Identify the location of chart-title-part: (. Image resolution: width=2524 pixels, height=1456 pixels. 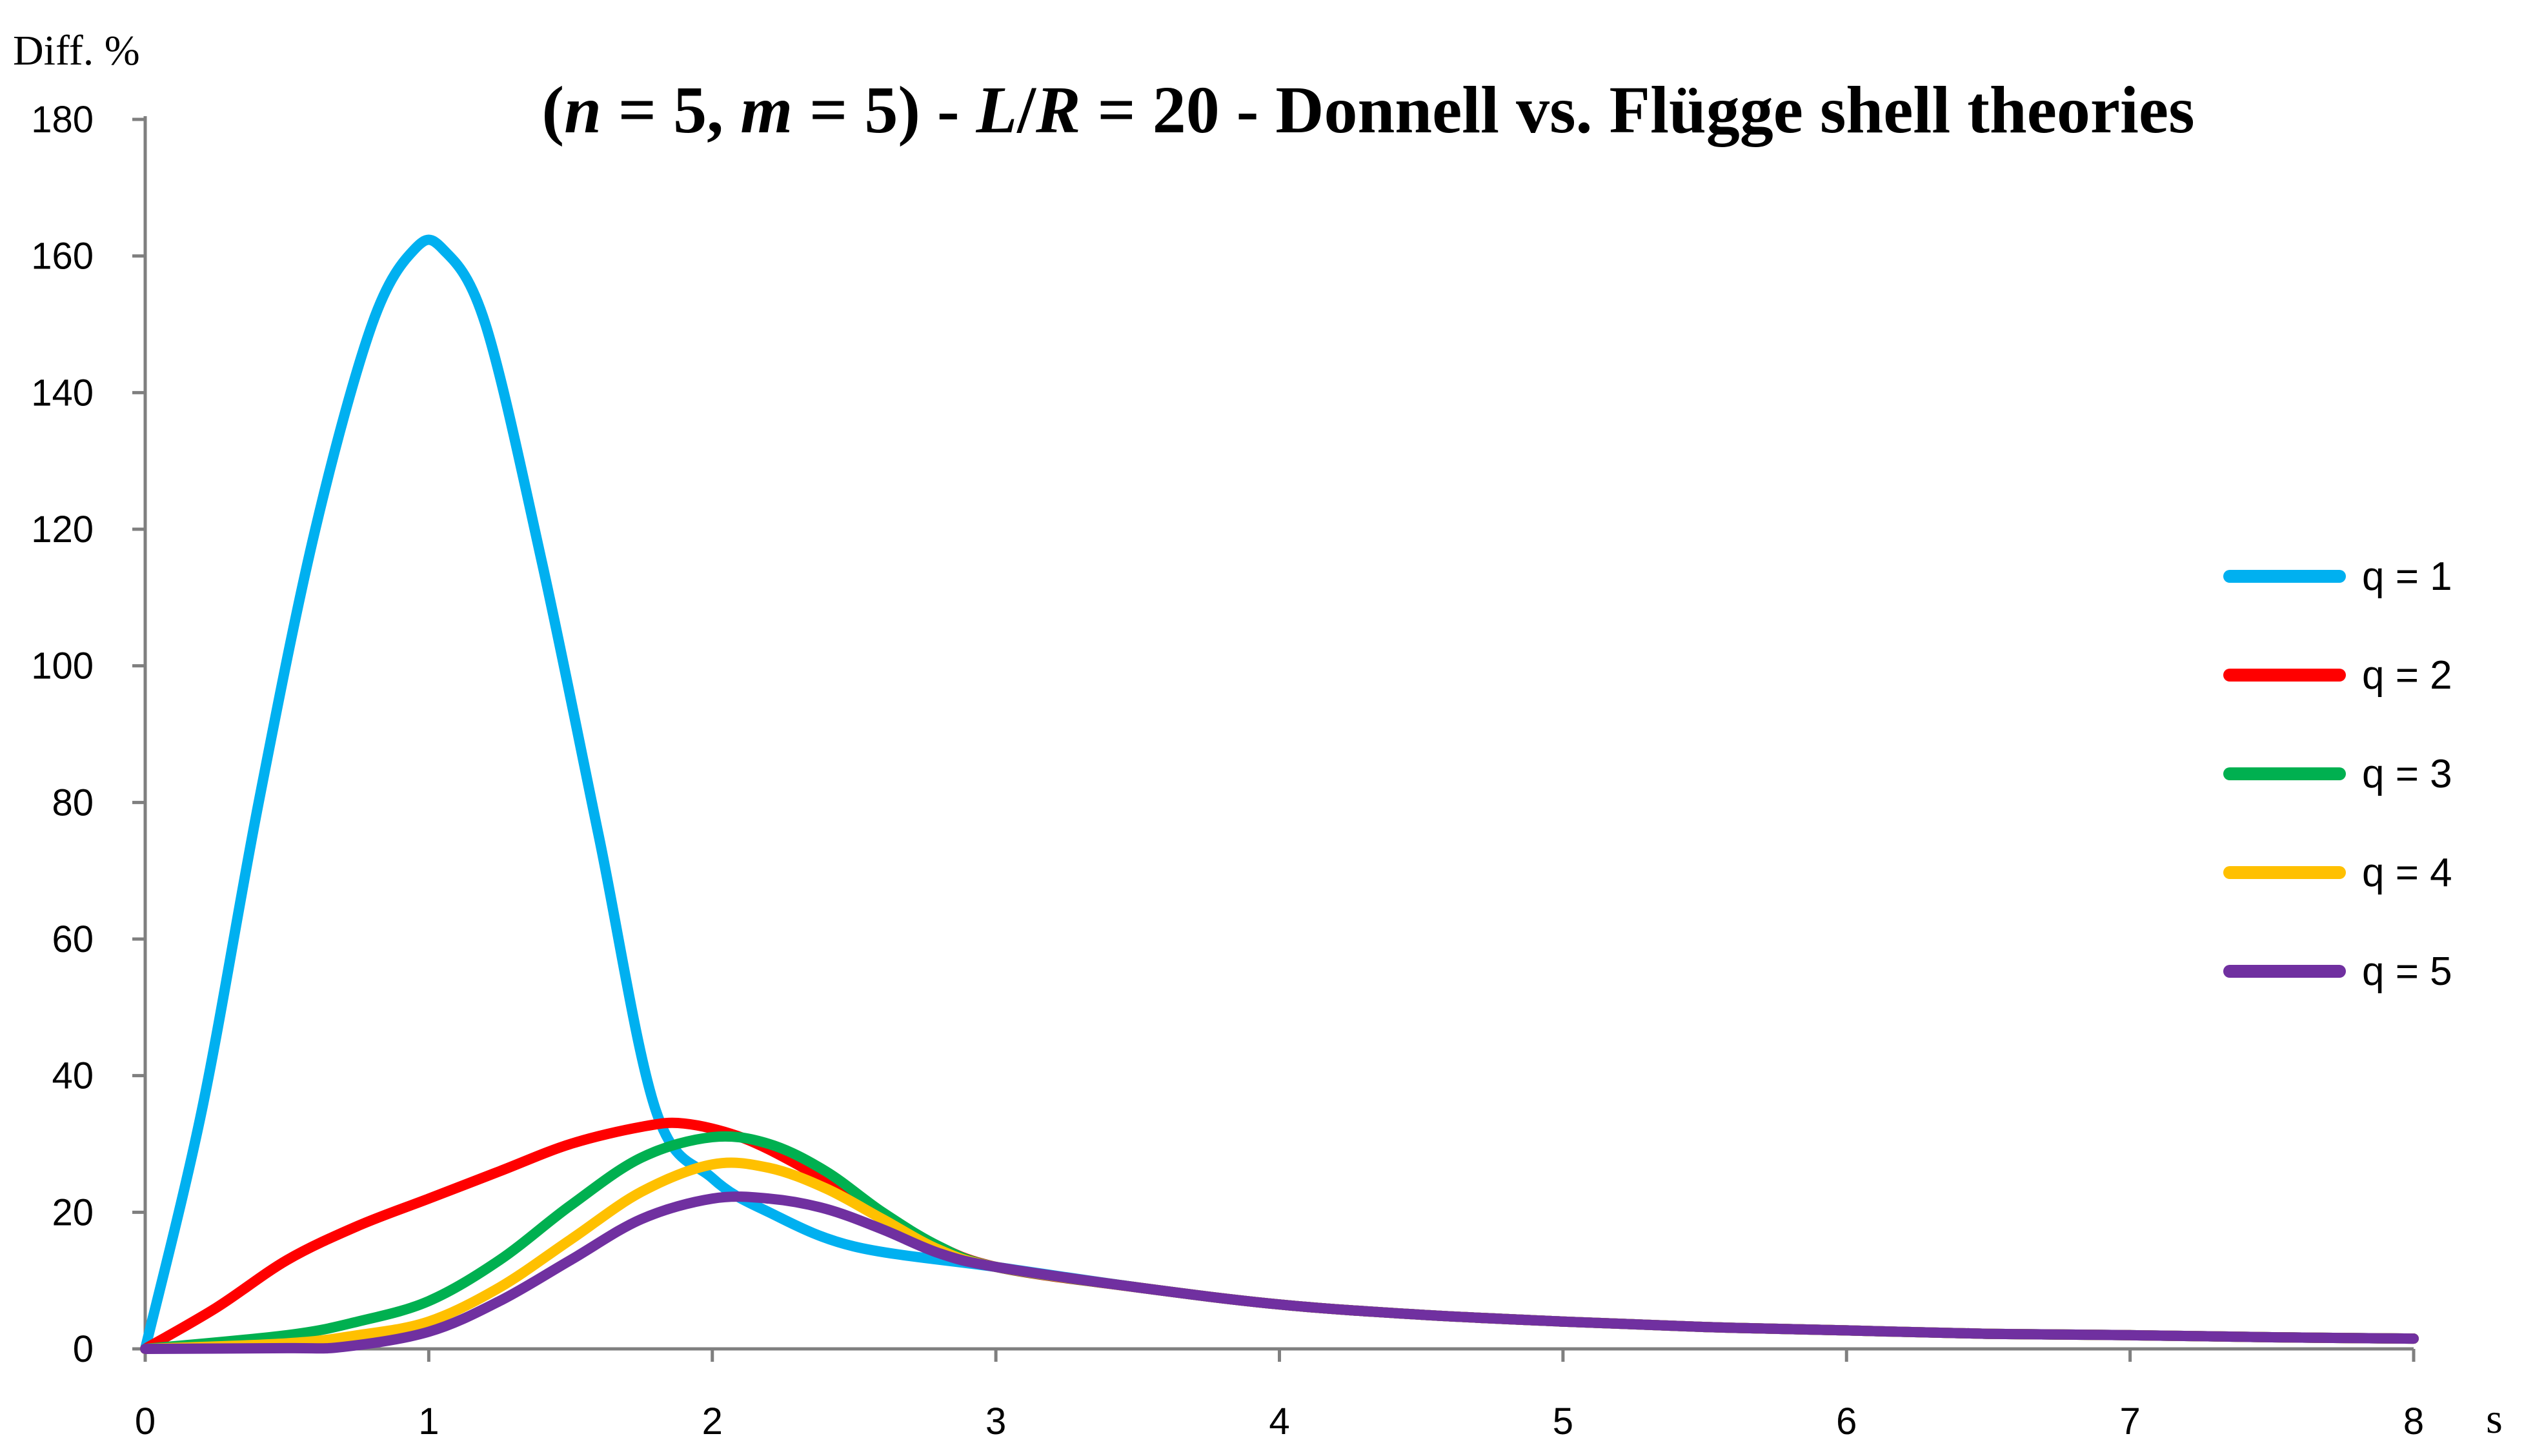
(552, 110).